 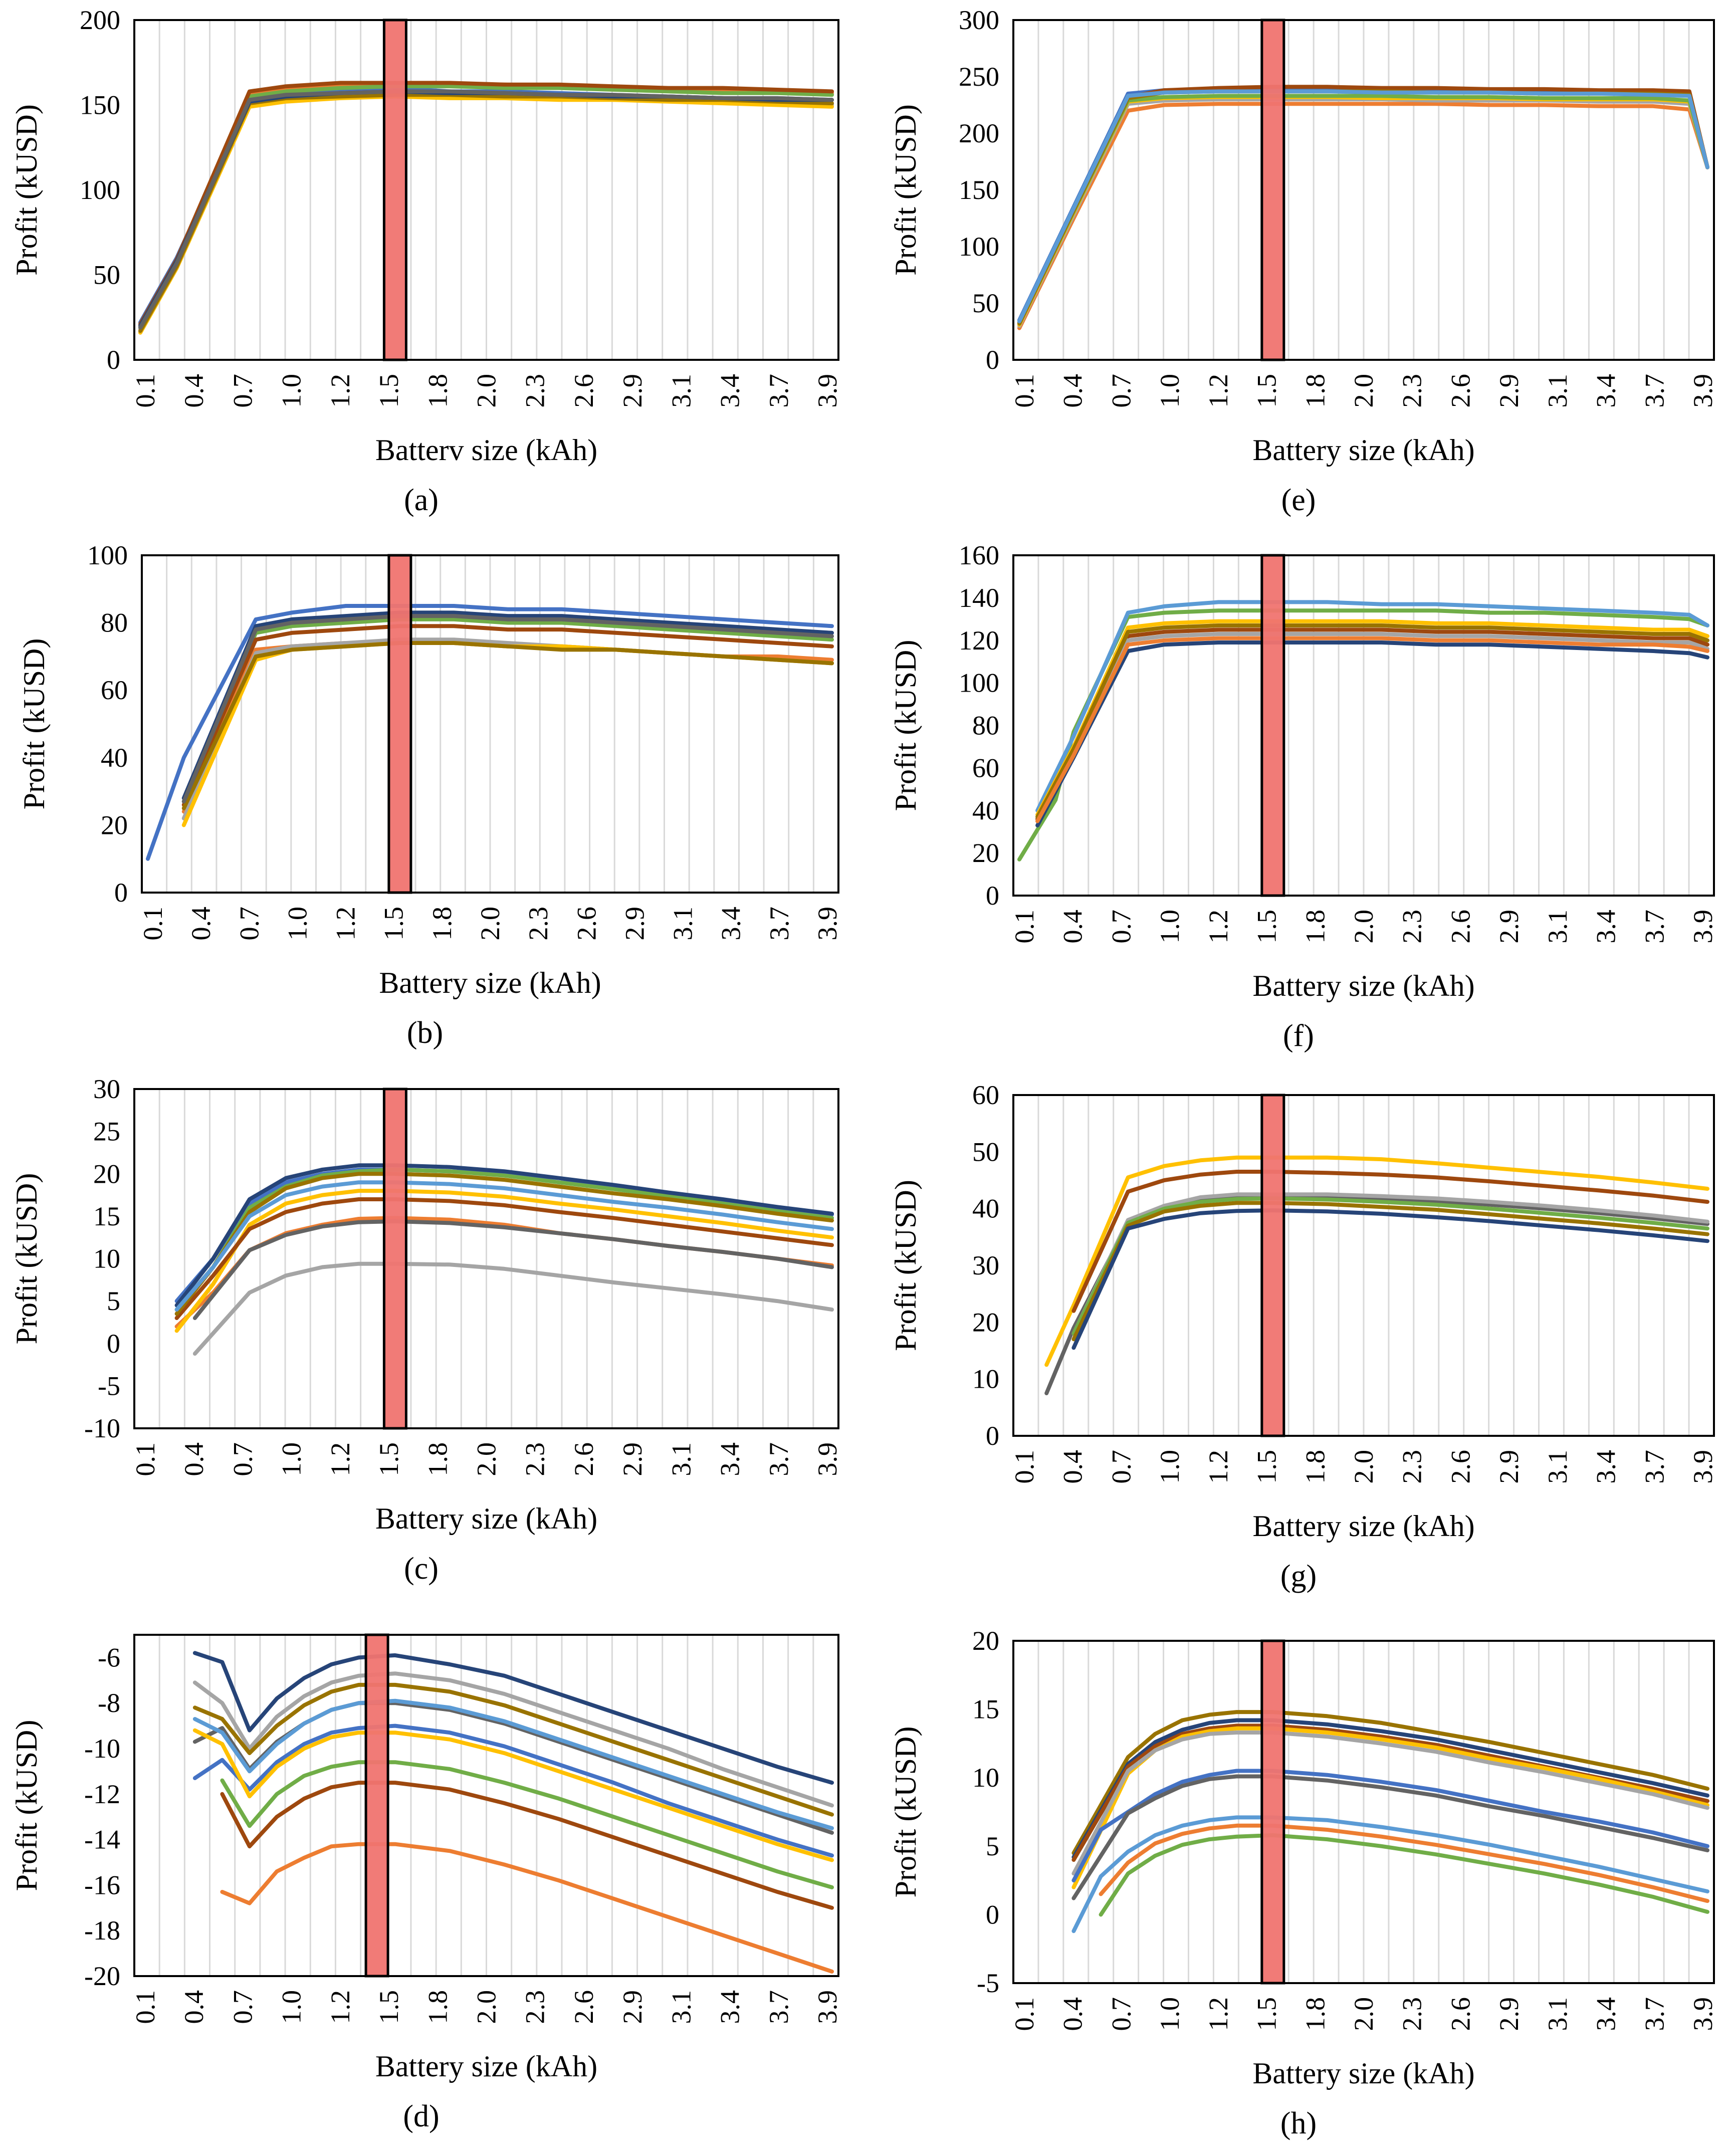 What do you see at coordinates (906, 190) in the screenshot?
I see `y-axis-label: Profit (kUSD)` at bounding box center [906, 190].